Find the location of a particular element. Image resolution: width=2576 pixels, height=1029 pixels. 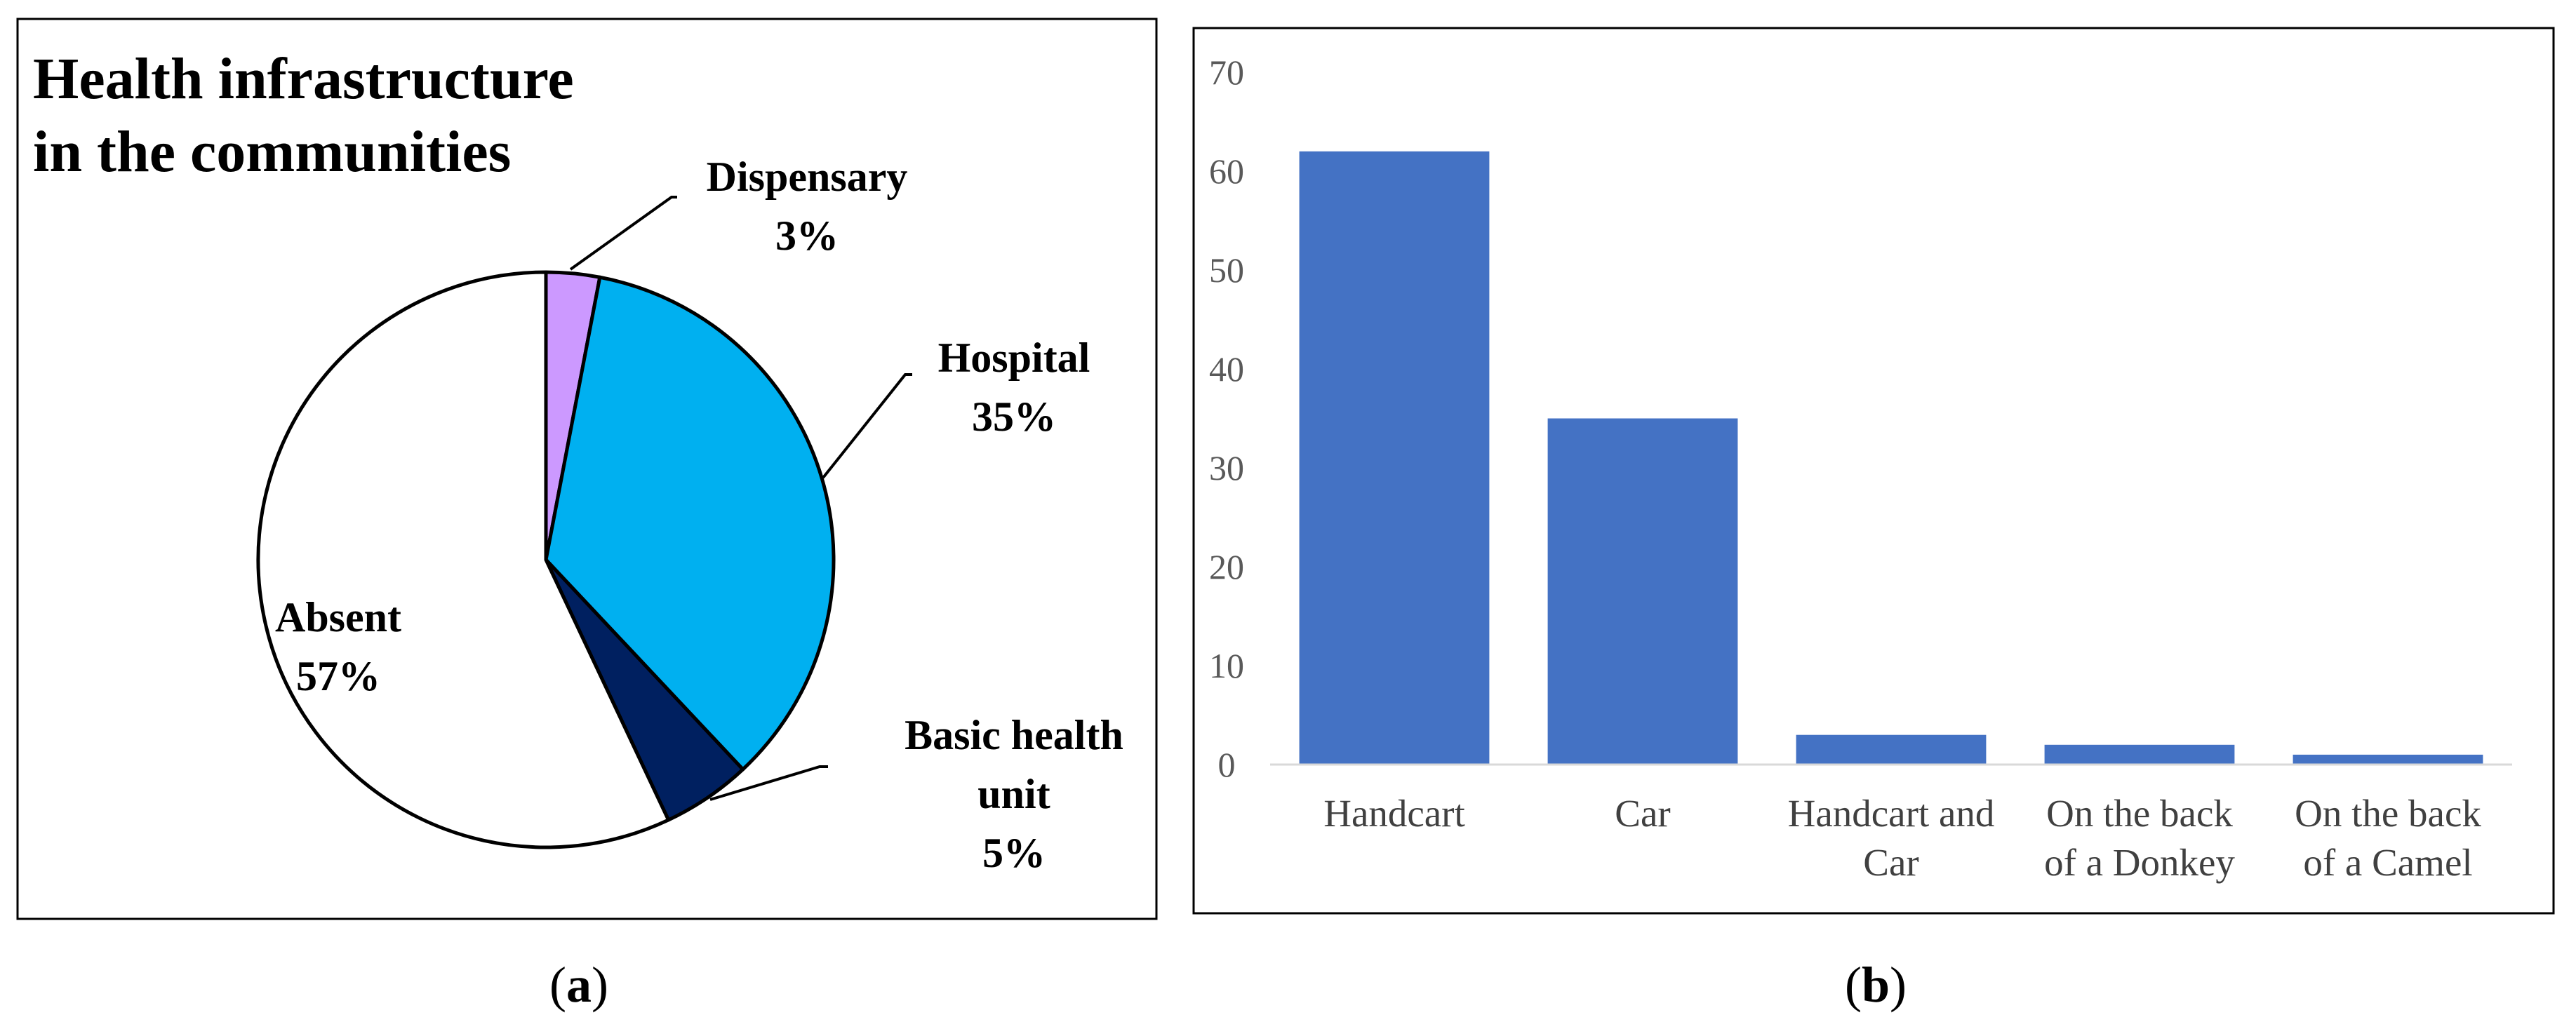

y-tick-label: 60 is located at coordinates (1226, 171).